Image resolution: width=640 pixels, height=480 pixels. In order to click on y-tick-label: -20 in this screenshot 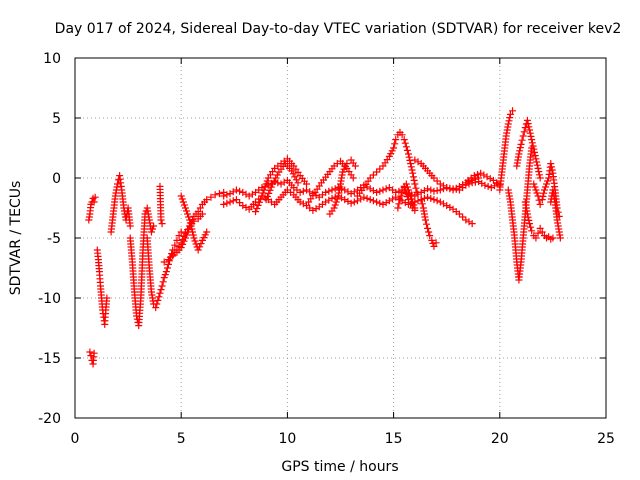, I will do `click(49, 419)`.